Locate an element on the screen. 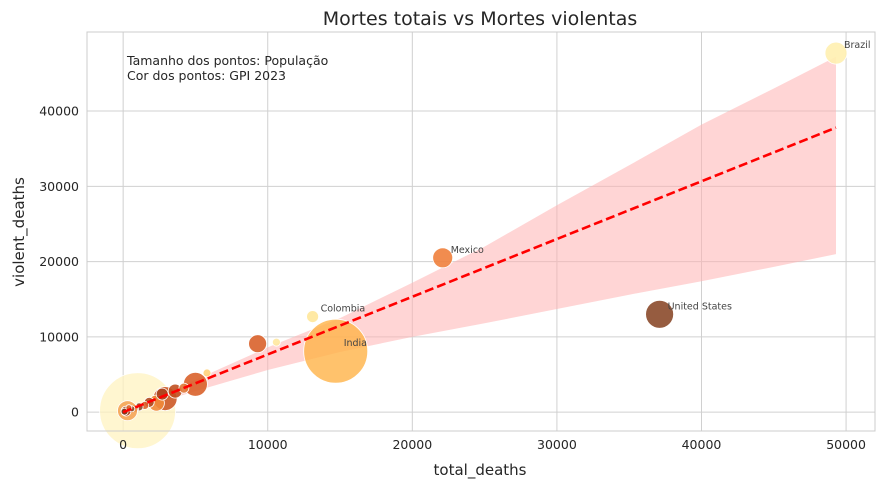 This screenshot has height=489, width=885. annotation-size: Tamanho dos pontos: População is located at coordinates (227, 60).